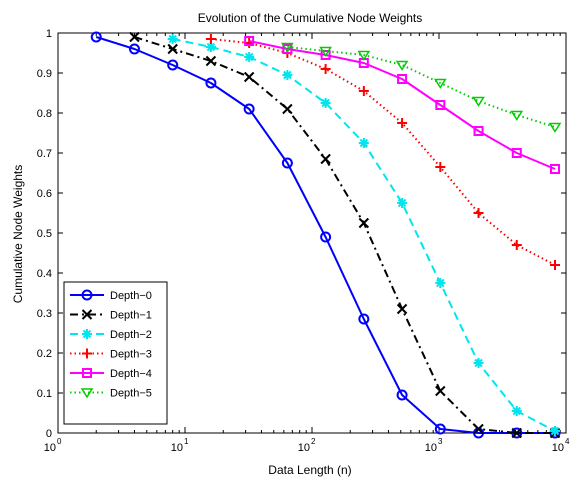  Describe the element at coordinates (567, 441) in the screenshot. I see `x-tick-label-exponent: 4` at that location.